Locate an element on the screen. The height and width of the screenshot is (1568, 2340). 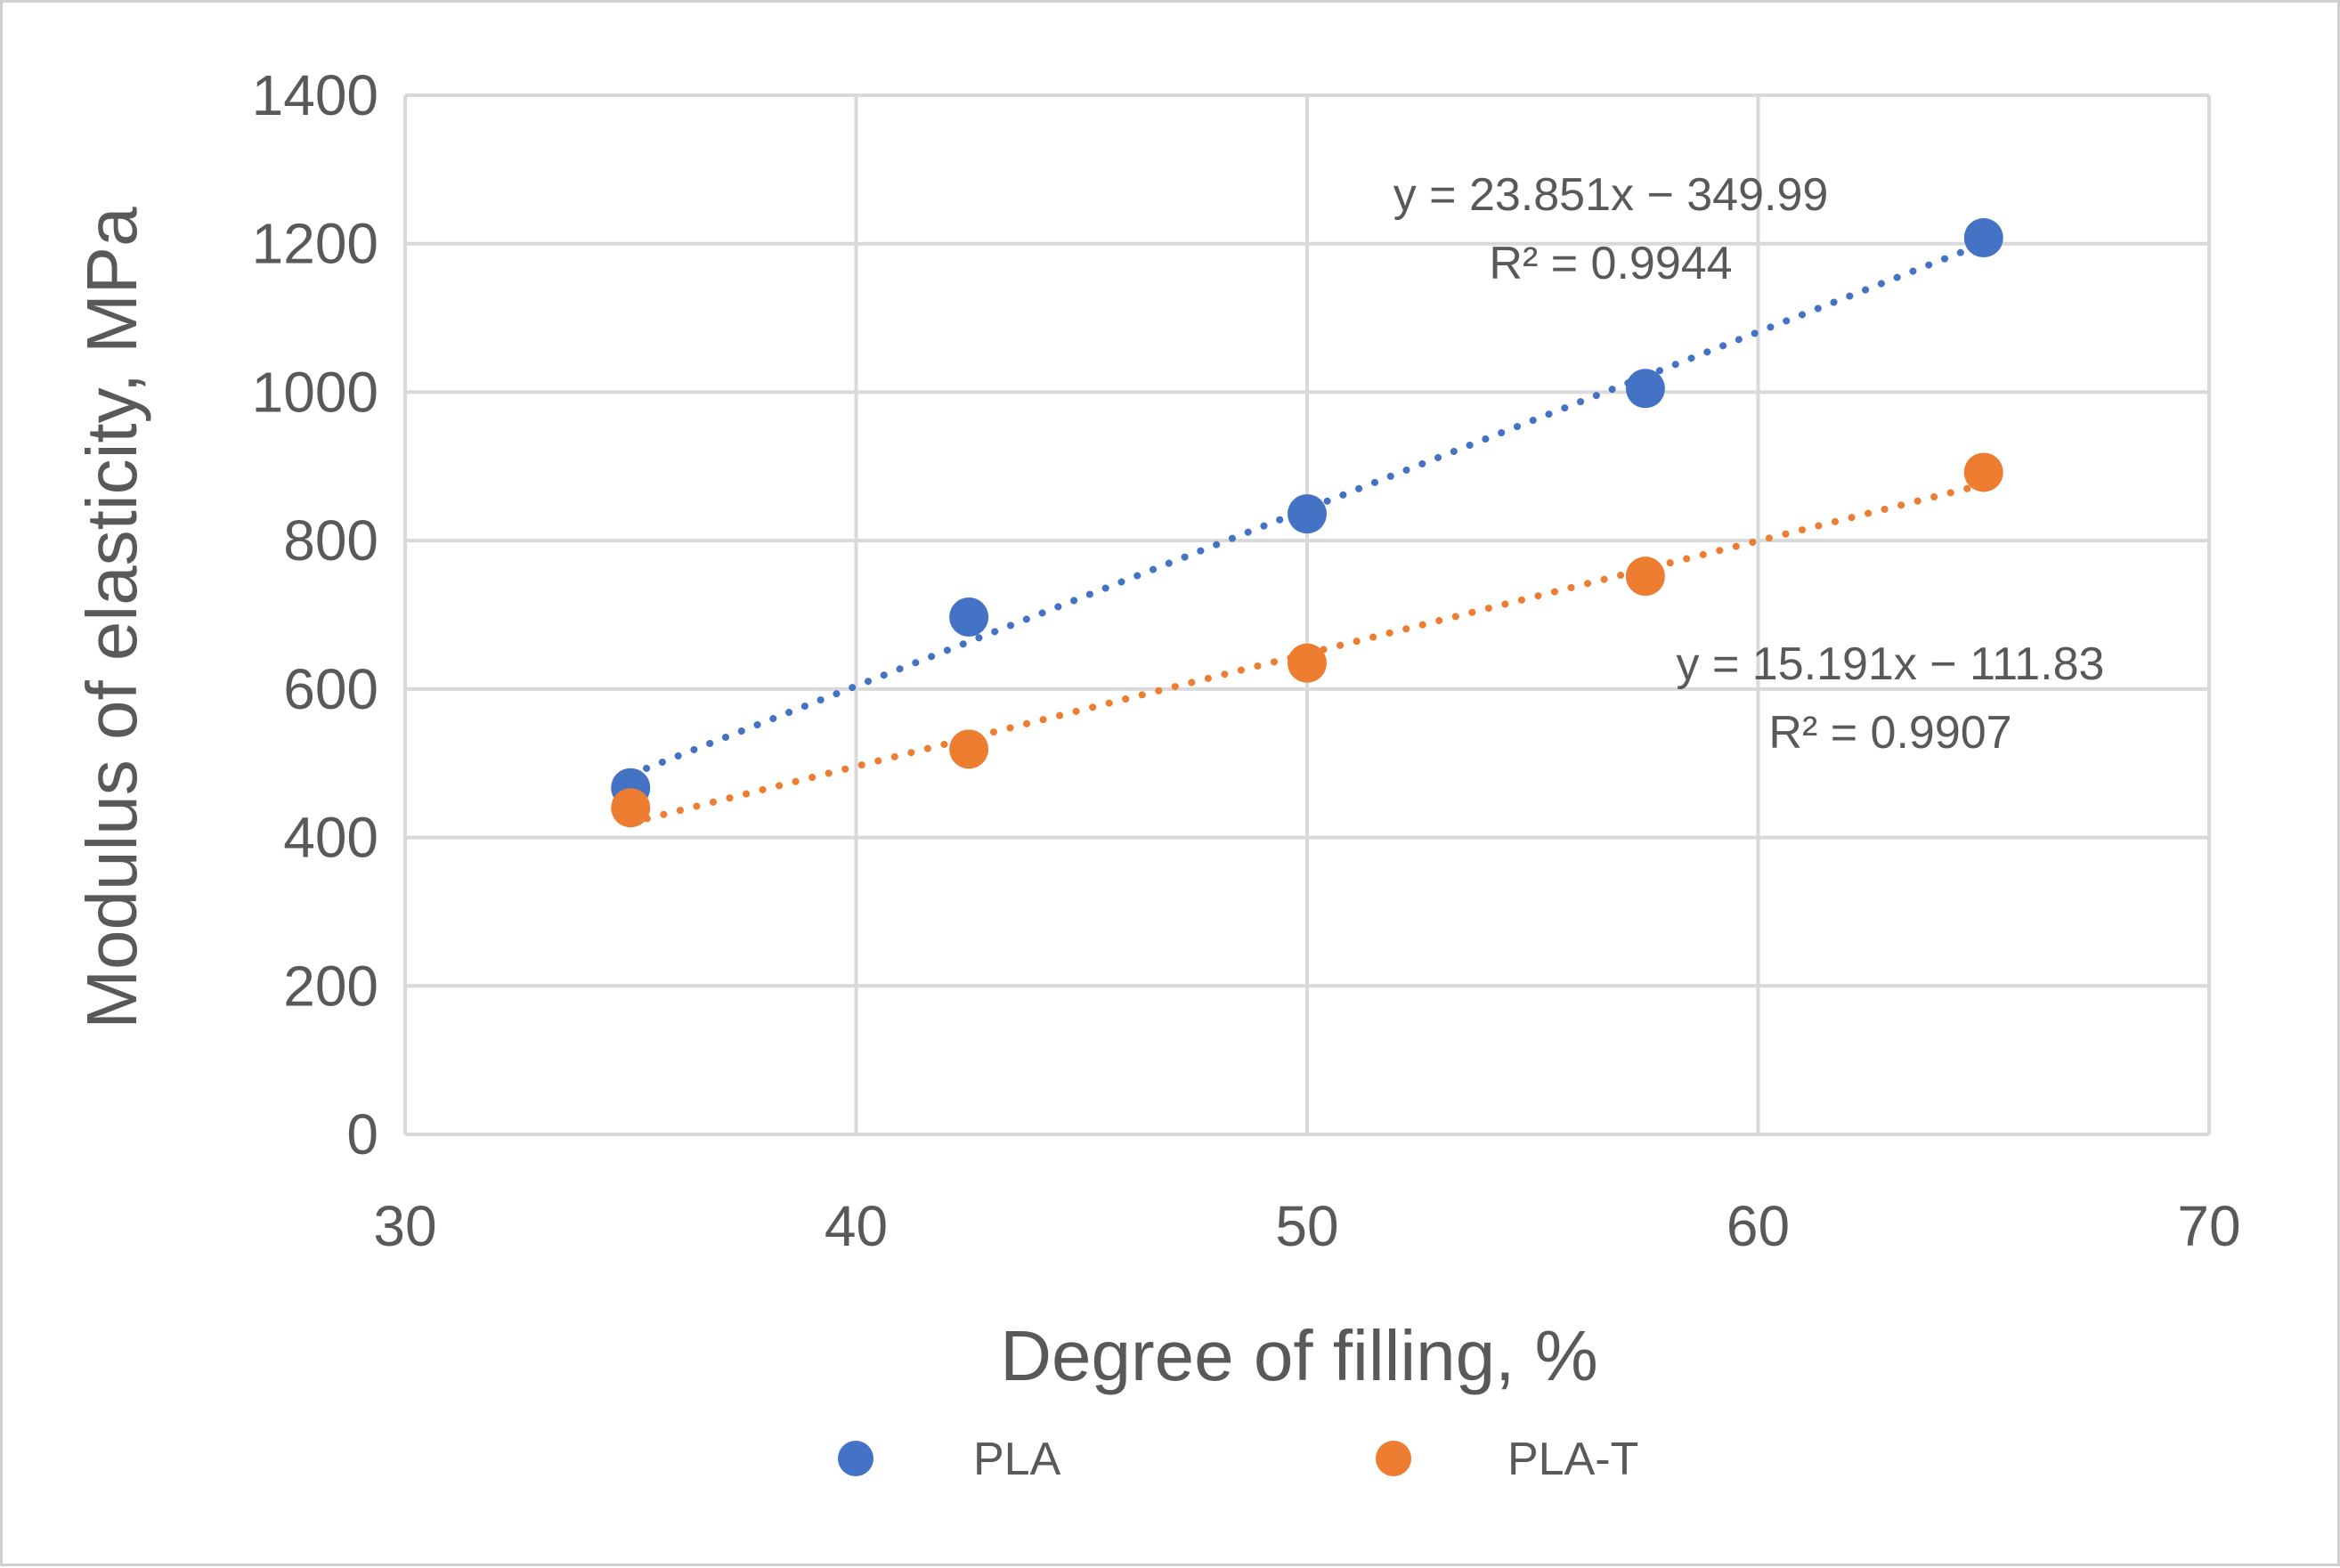
x-tick-label: 60 is located at coordinates (1758, 1226).